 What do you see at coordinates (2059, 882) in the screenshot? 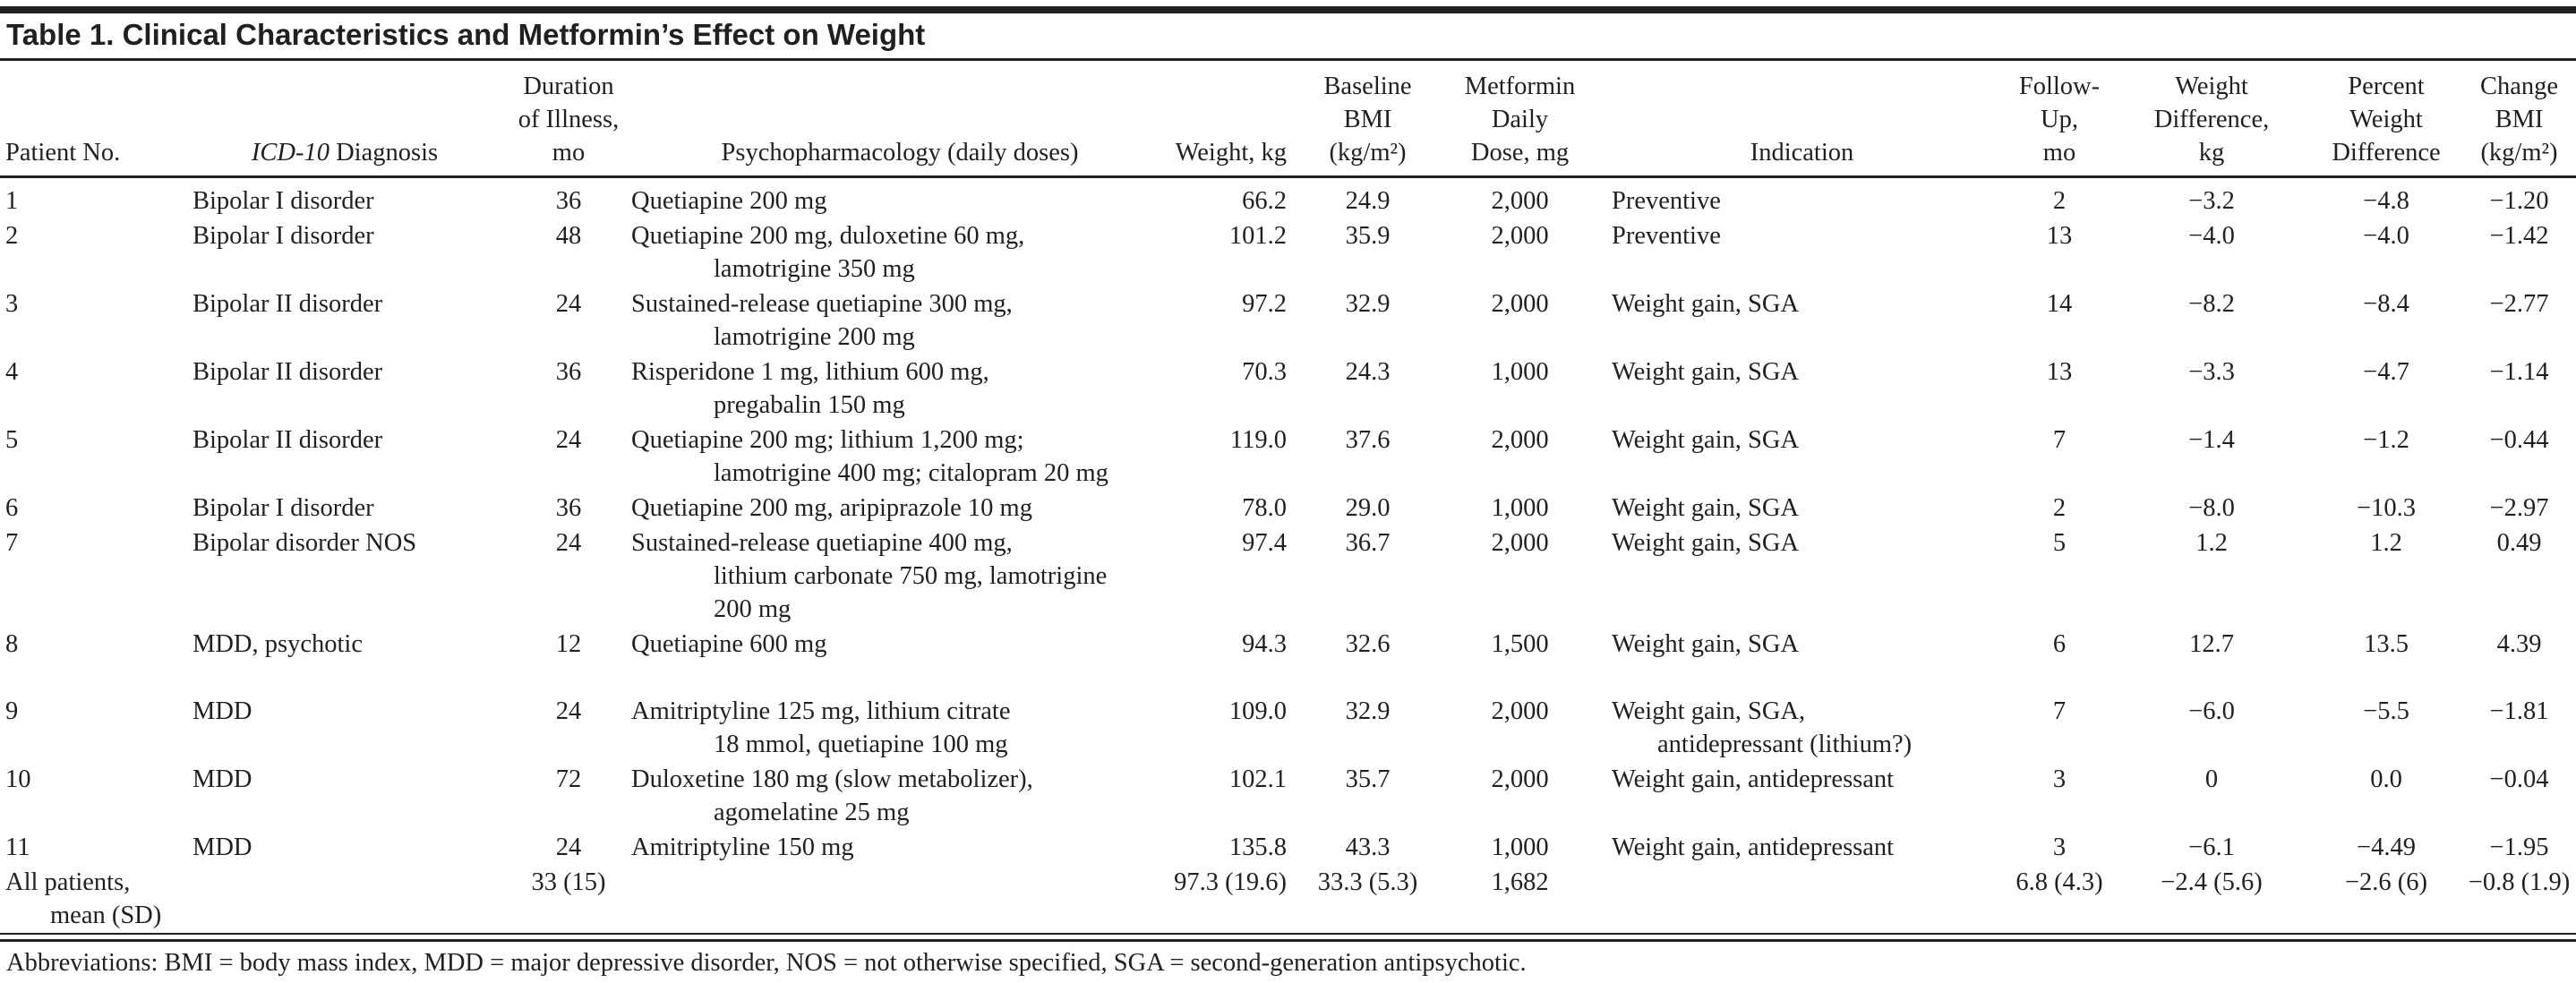
I see `cell-followup: 6.8 (4.3)` at bounding box center [2059, 882].